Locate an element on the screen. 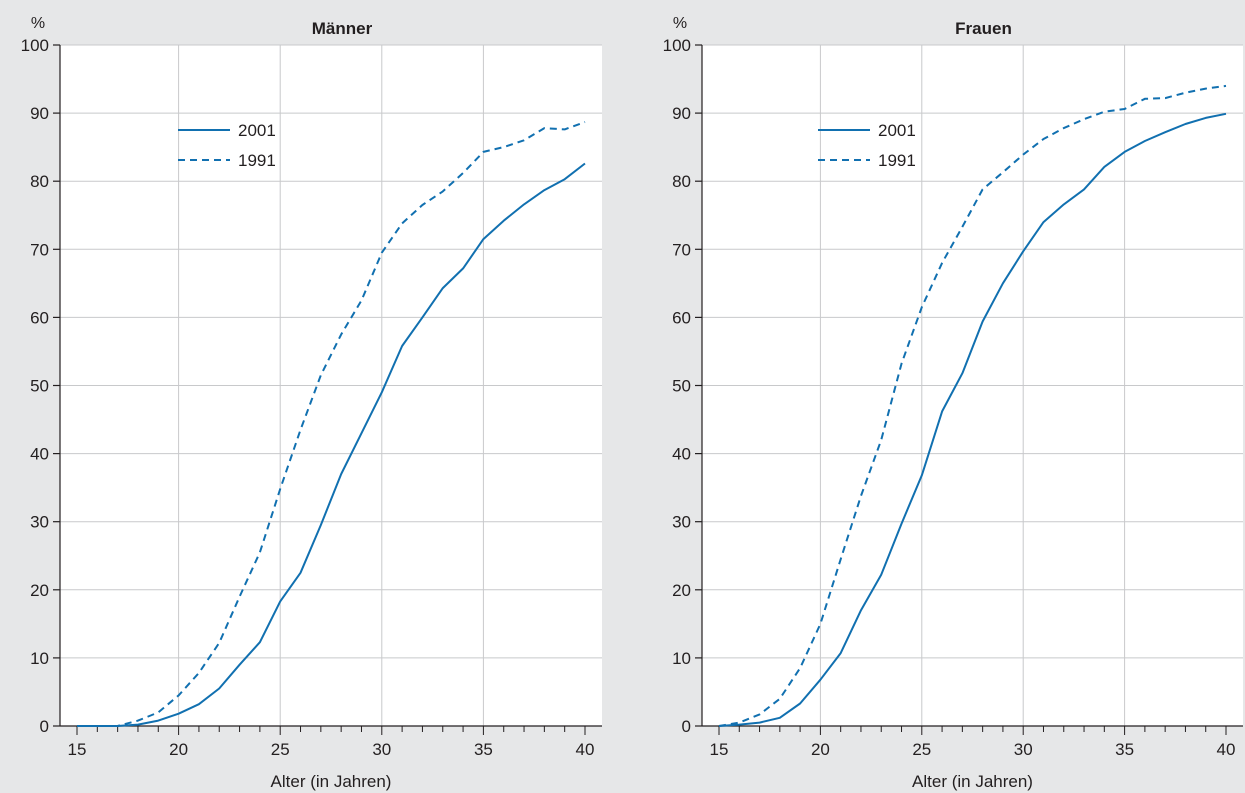 This screenshot has height=793, width=1245. chart-title: Männer is located at coordinates (342, 28).